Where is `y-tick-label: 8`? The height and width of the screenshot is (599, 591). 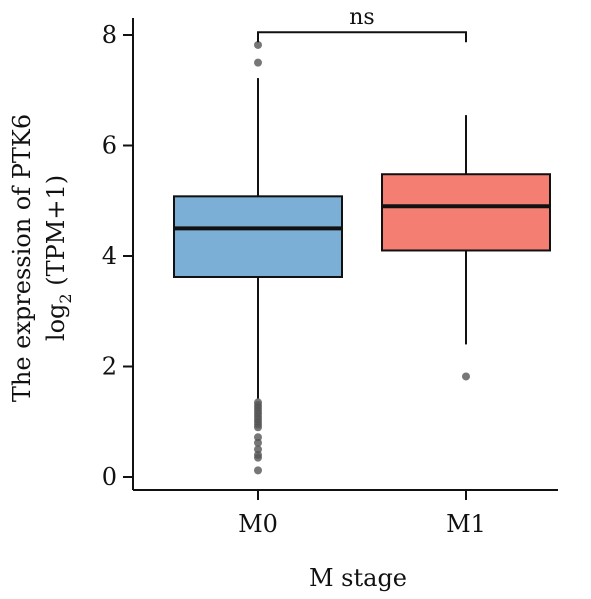
y-tick-label: 8 is located at coordinates (109, 35).